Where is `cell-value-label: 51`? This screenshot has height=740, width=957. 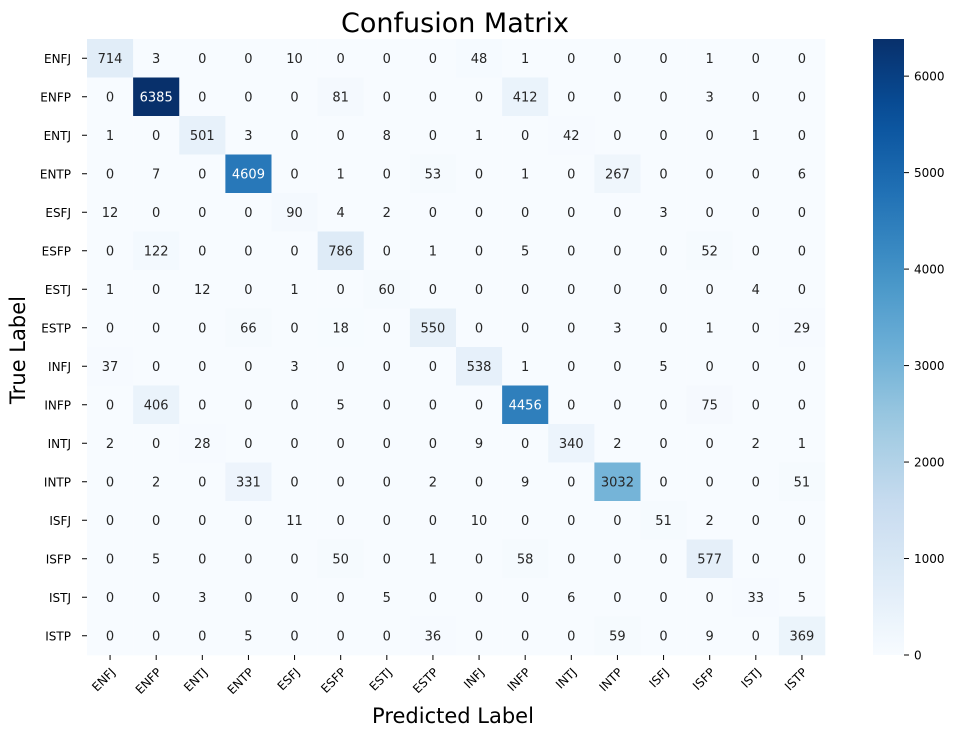
cell-value-label: 51 is located at coordinates (663, 521).